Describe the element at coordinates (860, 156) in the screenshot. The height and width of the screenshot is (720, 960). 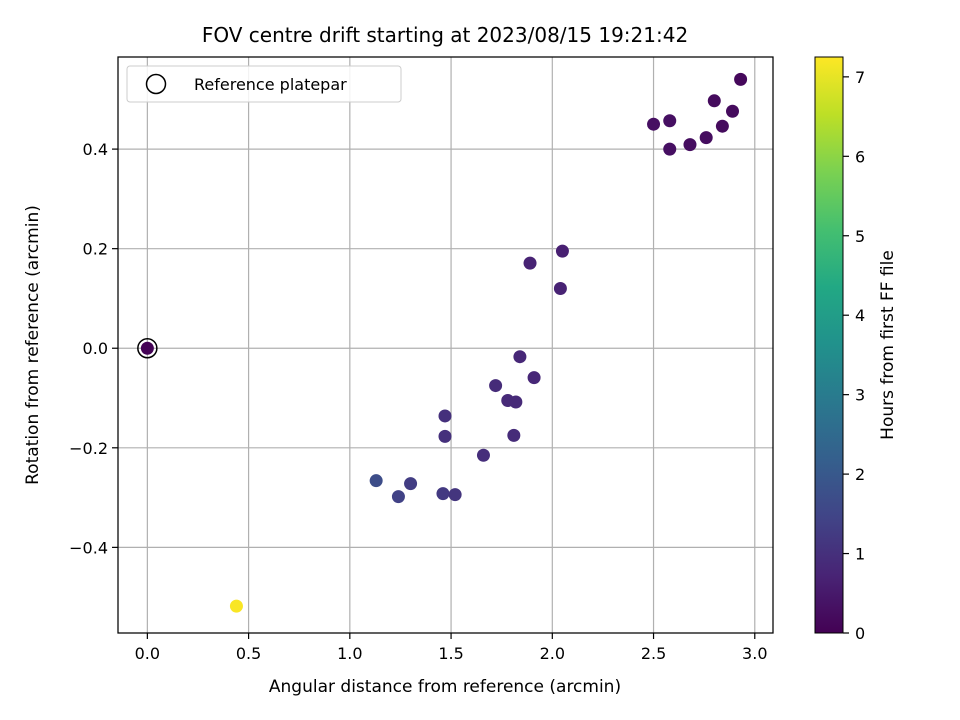
I see `colorbar-tick-label: 6` at that location.